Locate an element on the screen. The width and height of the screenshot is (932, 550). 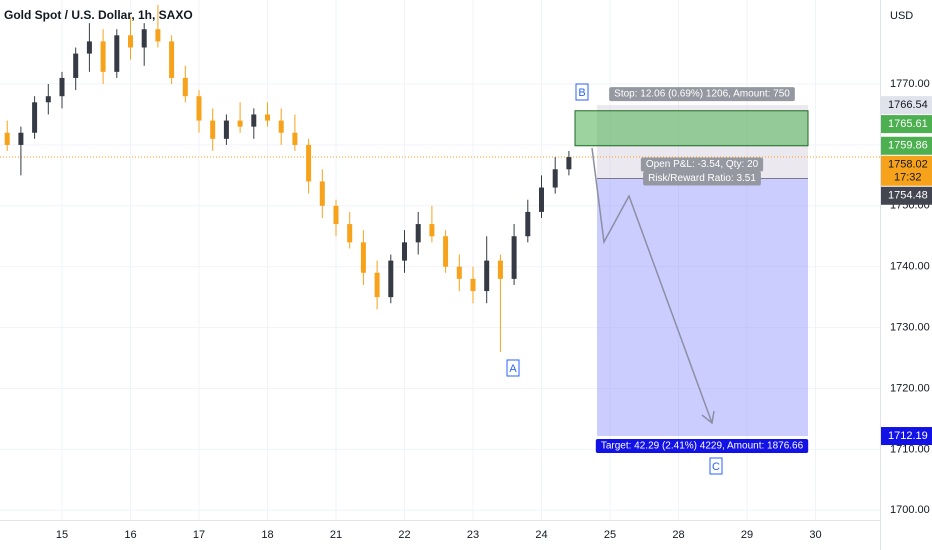
currency: USD is located at coordinates (901, 16).